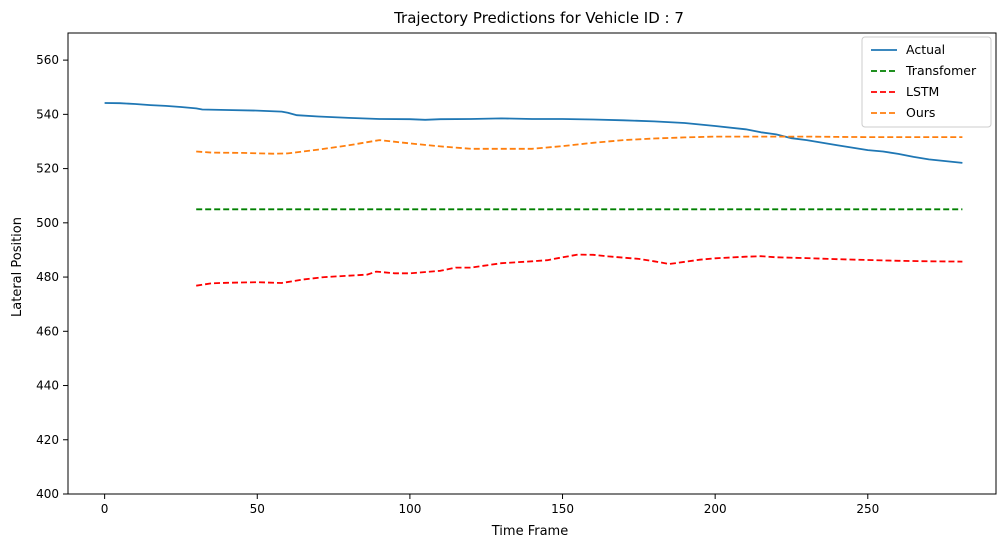 The height and width of the screenshot is (547, 1005). What do you see at coordinates (867, 509) in the screenshot?
I see `x-tick-label: 250` at bounding box center [867, 509].